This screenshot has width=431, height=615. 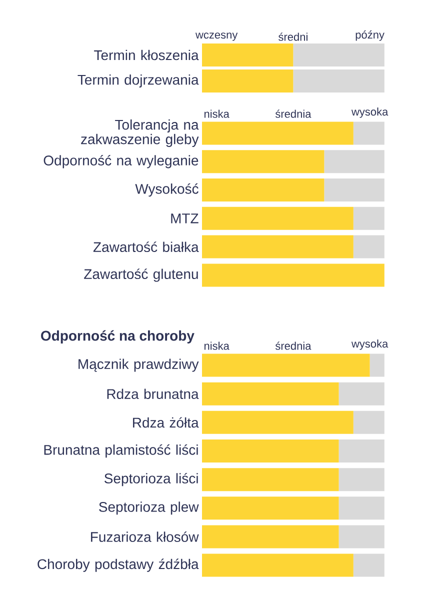 I want to click on y-tick-label: Rdza żółta, so click(x=166, y=422).